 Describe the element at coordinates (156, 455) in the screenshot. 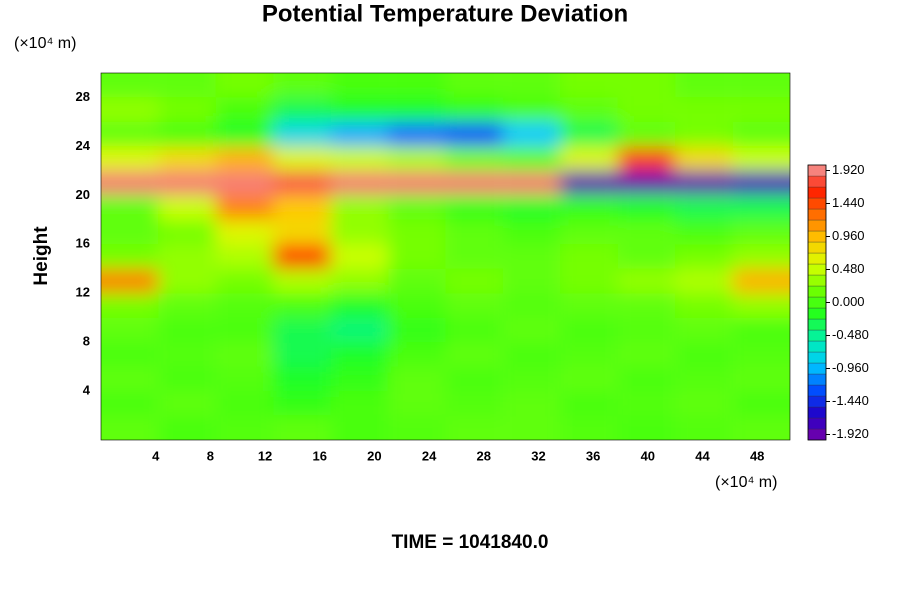

I see `x-tick-label: 4` at that location.